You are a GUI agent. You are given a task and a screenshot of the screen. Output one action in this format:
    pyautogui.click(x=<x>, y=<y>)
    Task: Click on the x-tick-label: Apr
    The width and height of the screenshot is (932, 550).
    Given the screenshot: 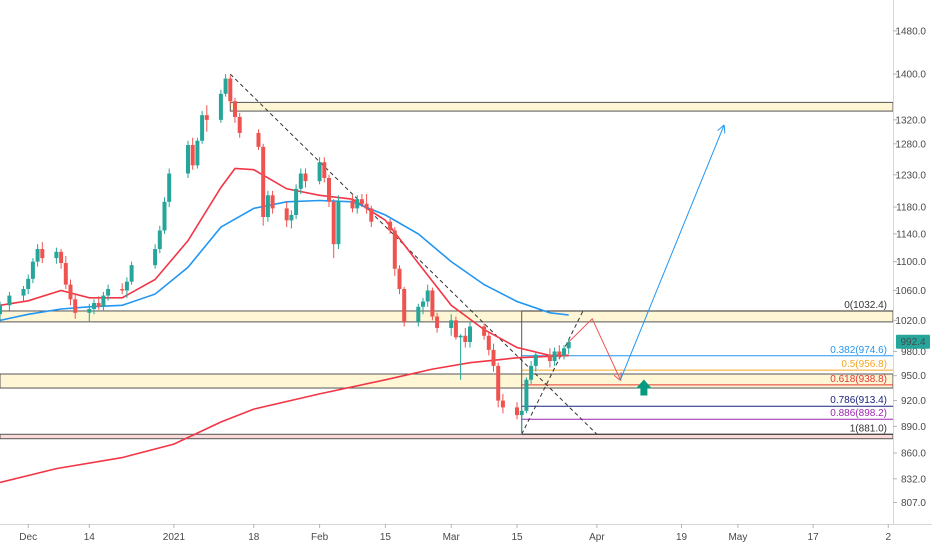 What is the action you would take?
    pyautogui.click(x=597, y=537)
    